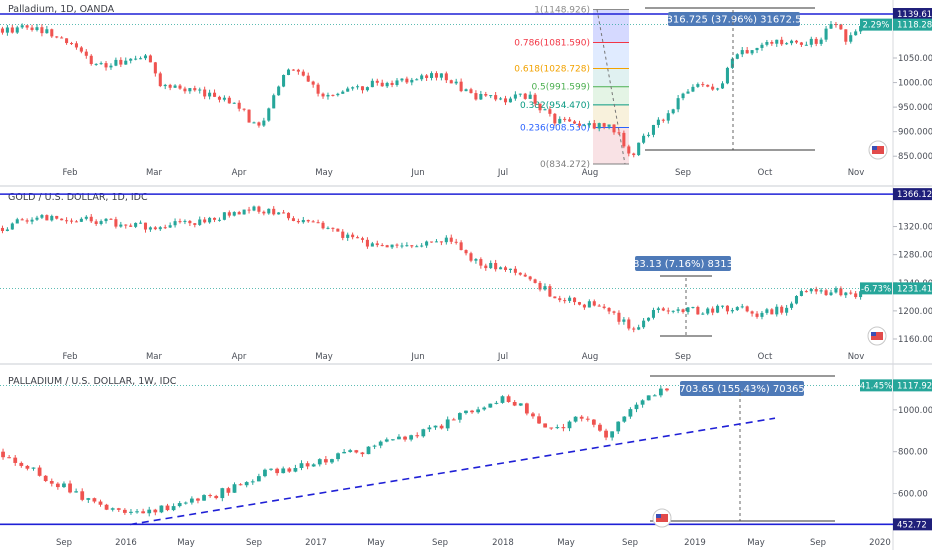 This screenshot has height=550, width=932. I want to click on fib-trend-line, so click(611, 87).